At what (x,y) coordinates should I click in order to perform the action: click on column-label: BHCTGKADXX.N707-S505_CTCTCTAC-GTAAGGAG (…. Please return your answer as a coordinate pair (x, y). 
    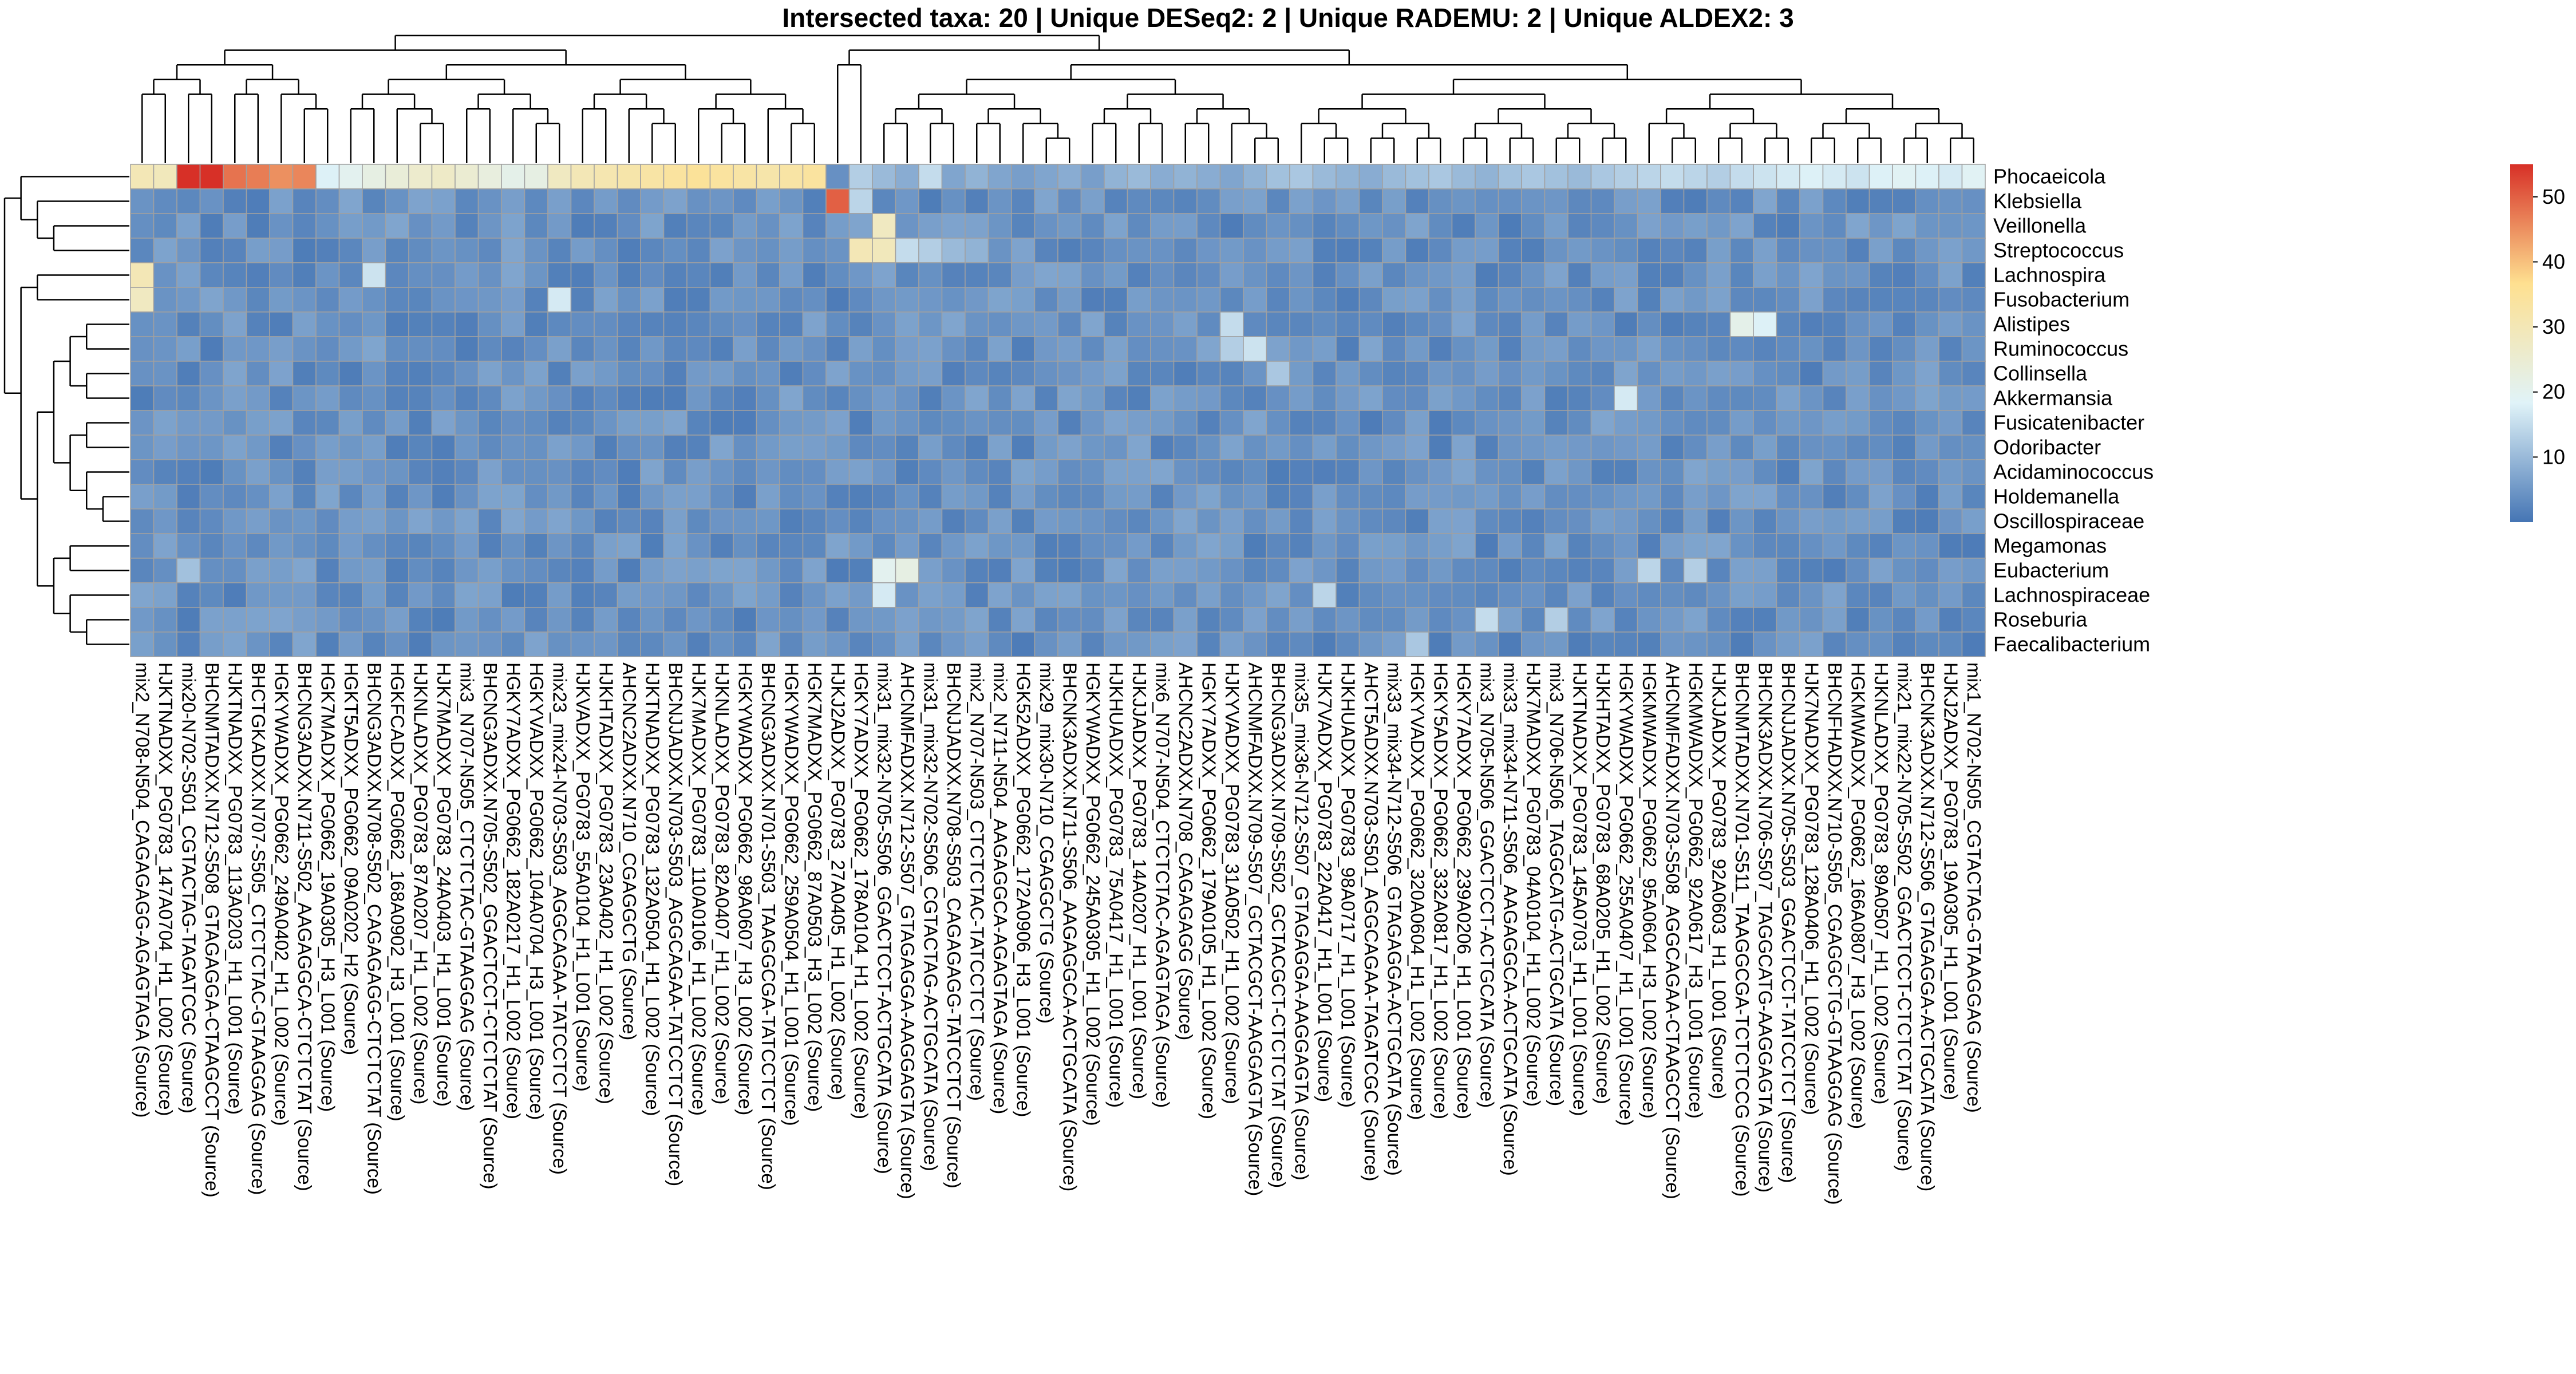
    Looking at the image, I should click on (258, 929).